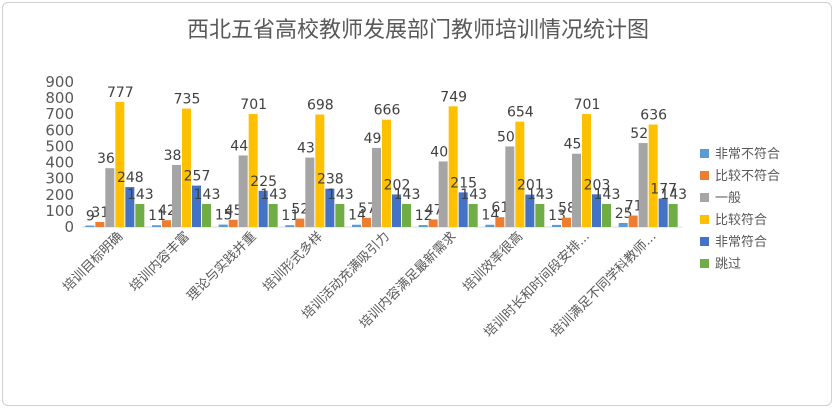 This screenshot has width=836, height=410. What do you see at coordinates (263, 182) in the screenshot?
I see `data-label: 225` at bounding box center [263, 182].